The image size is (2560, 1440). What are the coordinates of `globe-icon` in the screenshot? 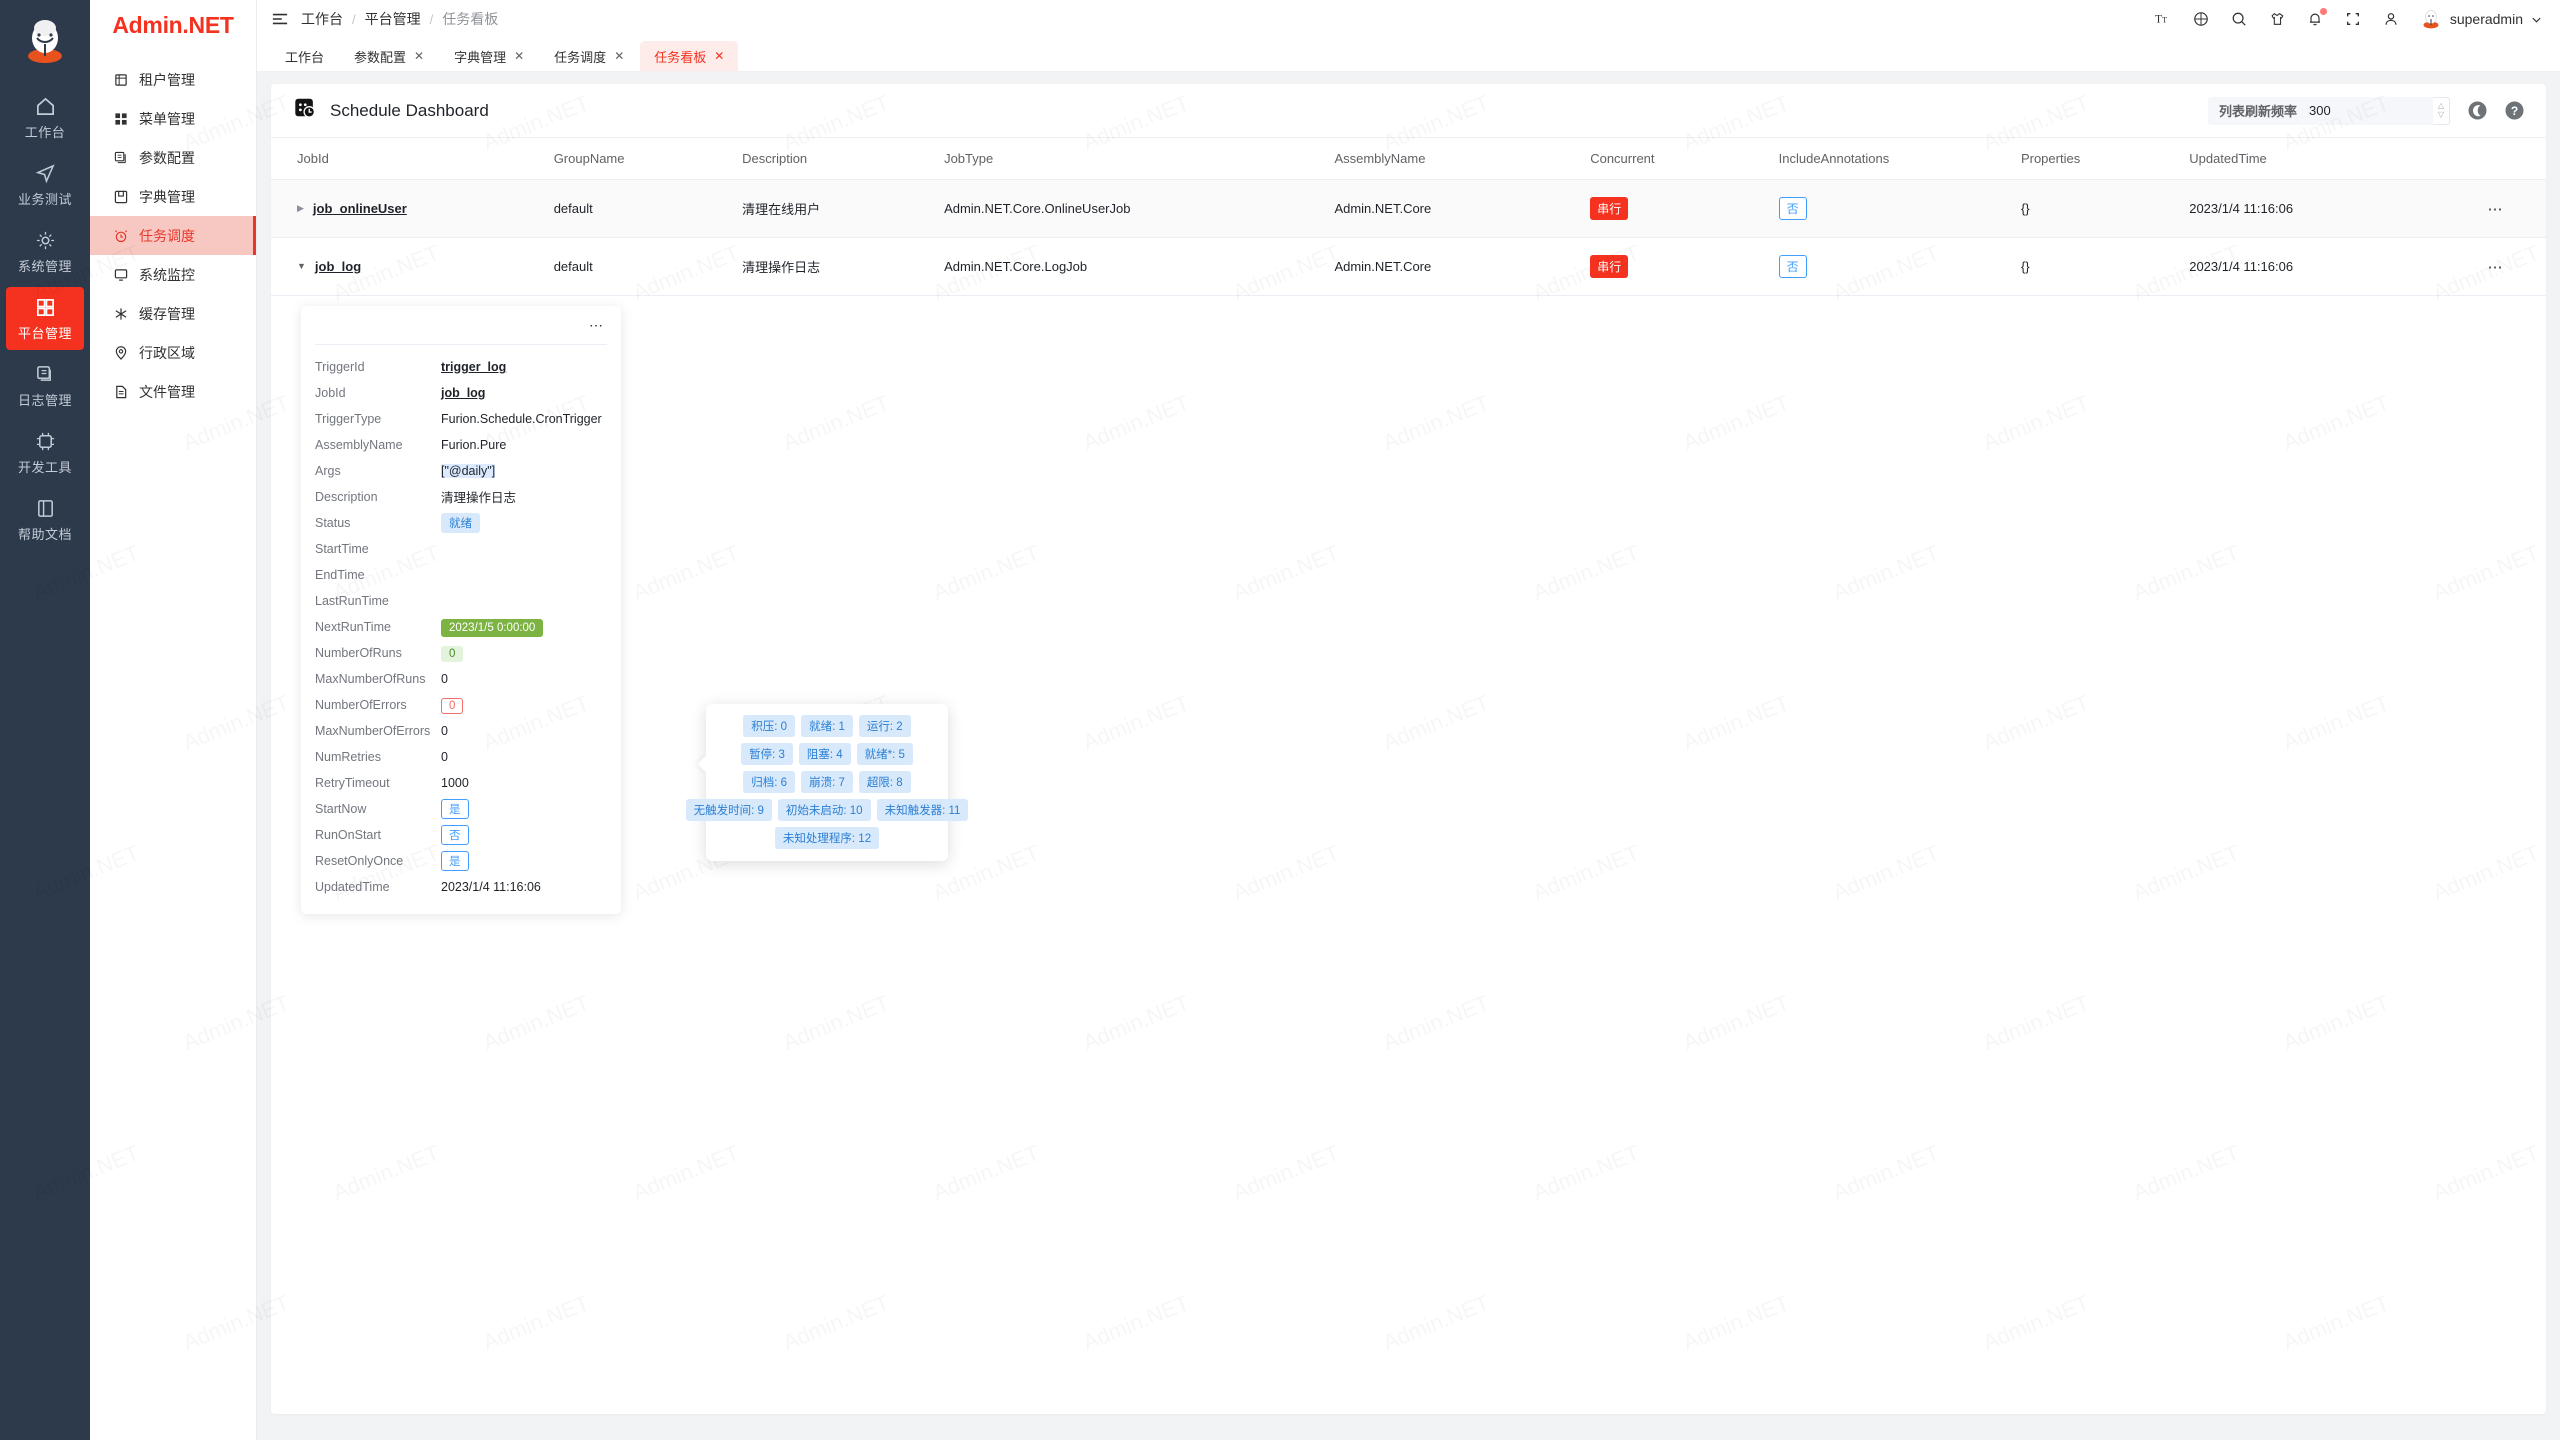 It's located at (2201, 19).